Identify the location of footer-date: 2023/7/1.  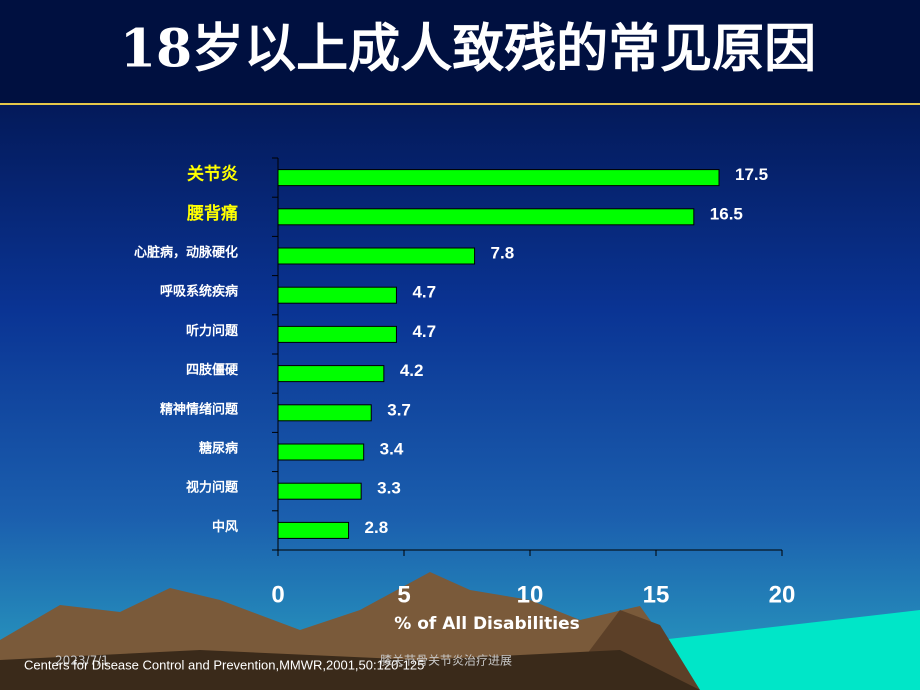
(82, 661).